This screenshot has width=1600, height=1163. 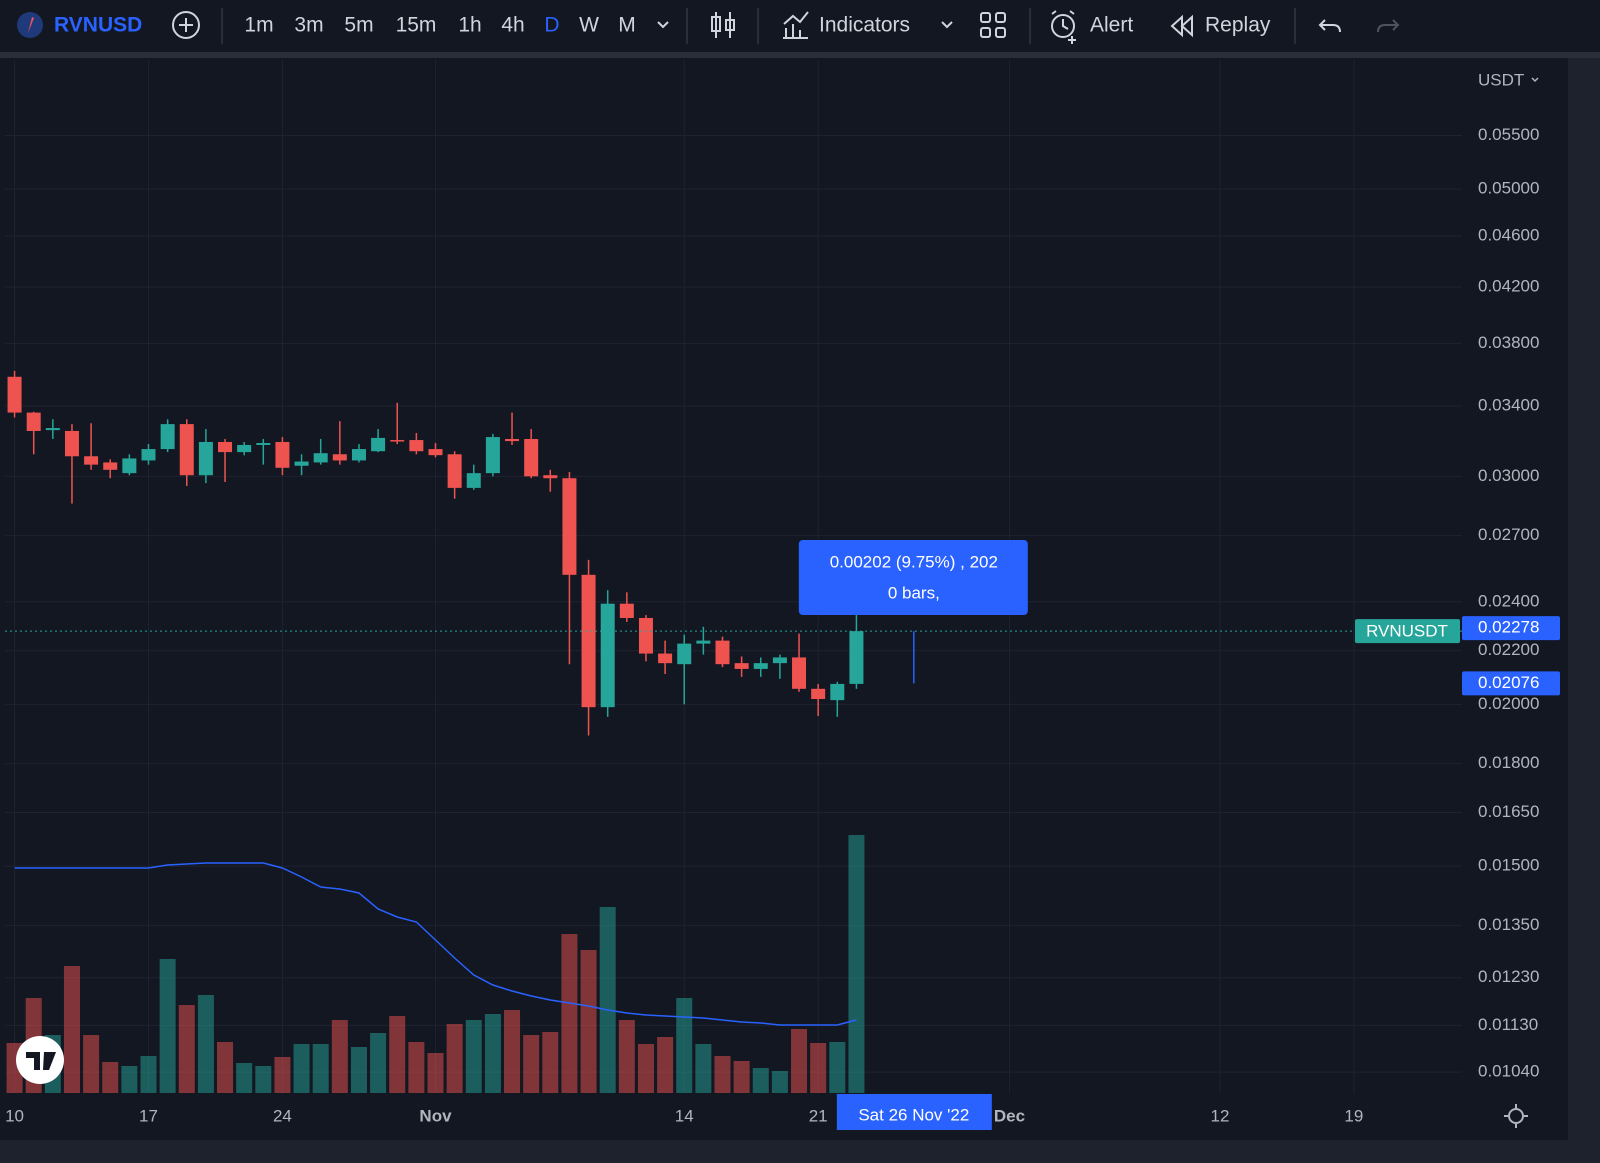 What do you see at coordinates (913, 577) in the screenshot?
I see `measure-tooltip` at bounding box center [913, 577].